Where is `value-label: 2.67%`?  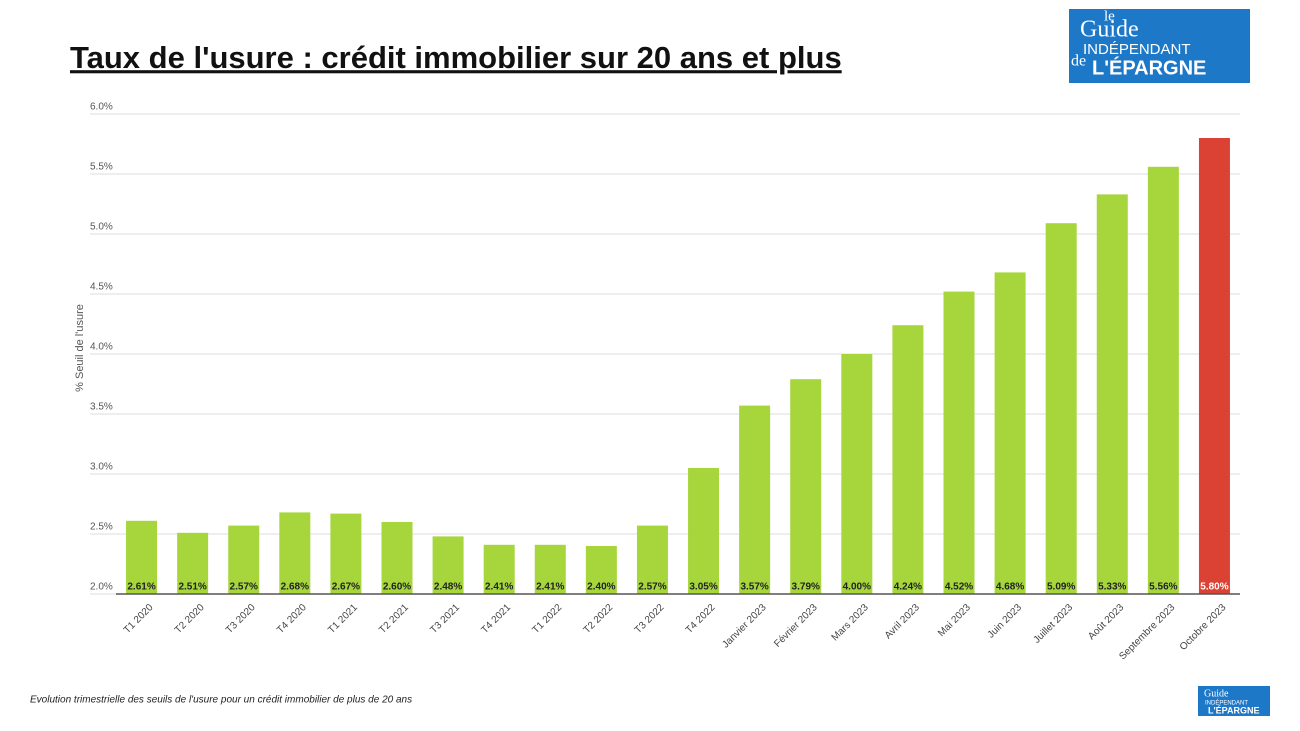
value-label: 2.67% is located at coordinates (346, 587).